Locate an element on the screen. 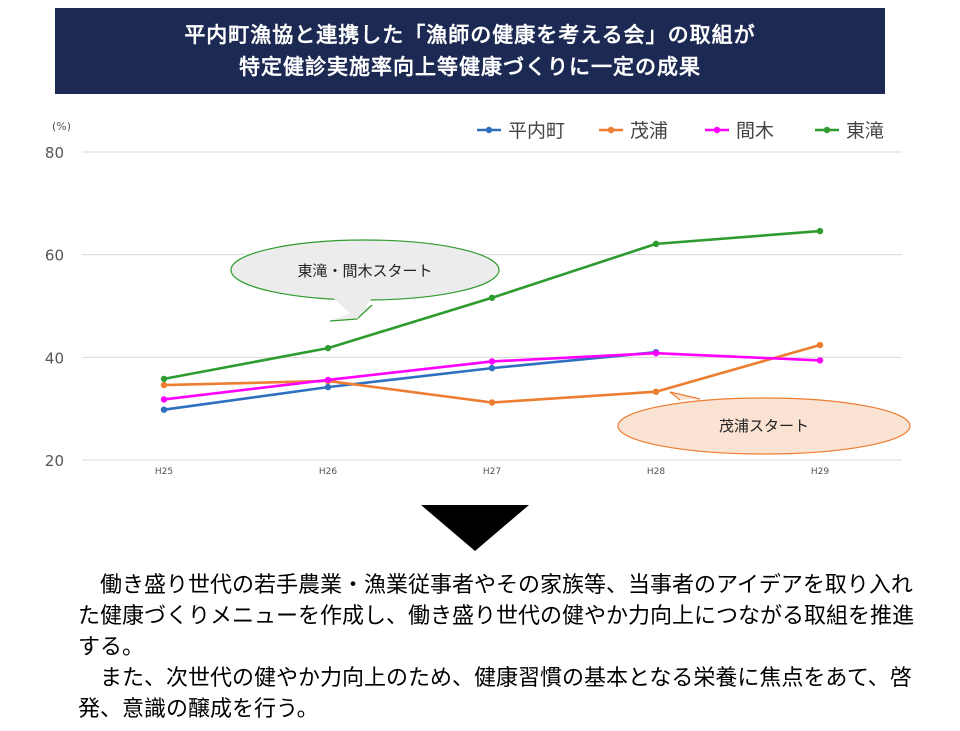  x-tick-label: H26 is located at coordinates (328, 472).